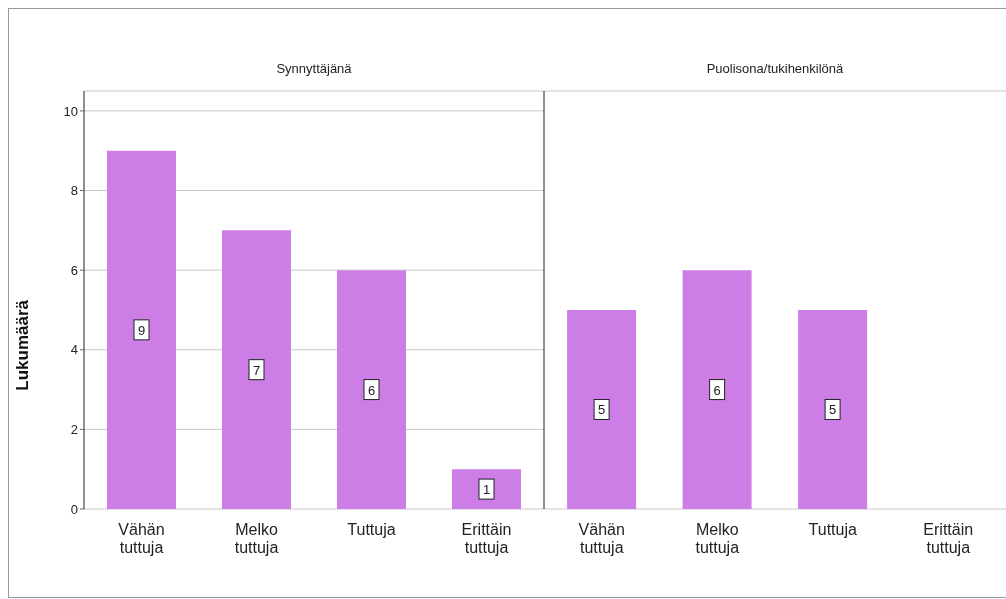 The image size is (1006, 599). Describe the element at coordinates (486, 490) in the screenshot. I see `data-label: 1` at that location.